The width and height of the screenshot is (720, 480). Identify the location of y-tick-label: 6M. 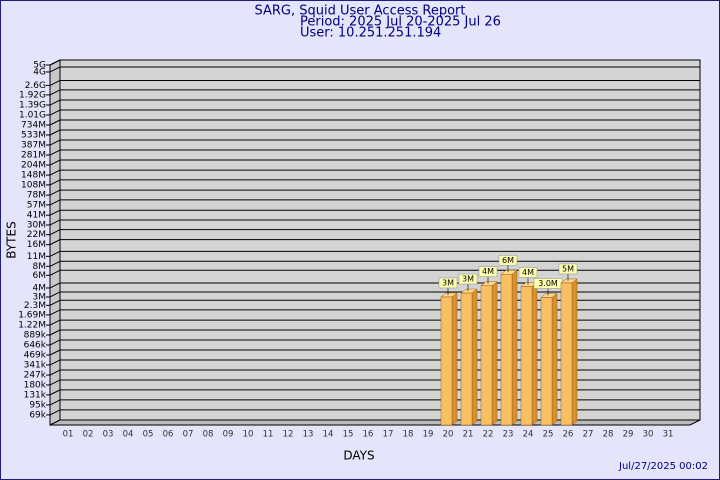
(40, 276).